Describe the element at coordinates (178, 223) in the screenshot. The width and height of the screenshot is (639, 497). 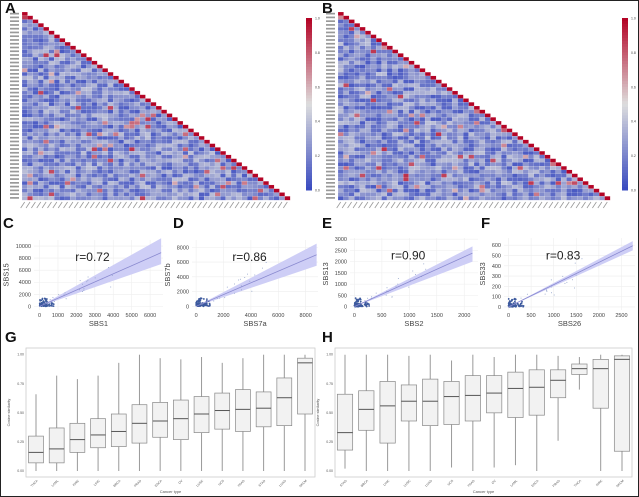
I see `panel-label-d: D` at that location.